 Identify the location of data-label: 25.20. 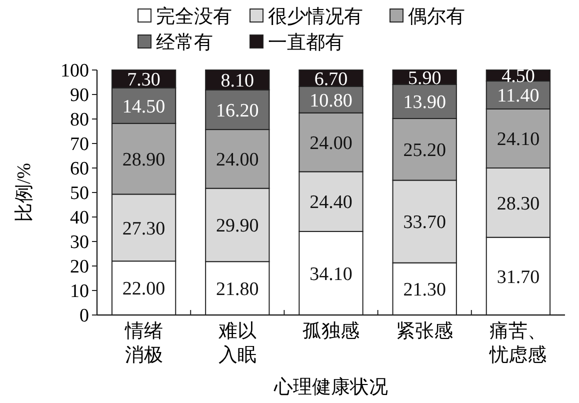
(424, 151).